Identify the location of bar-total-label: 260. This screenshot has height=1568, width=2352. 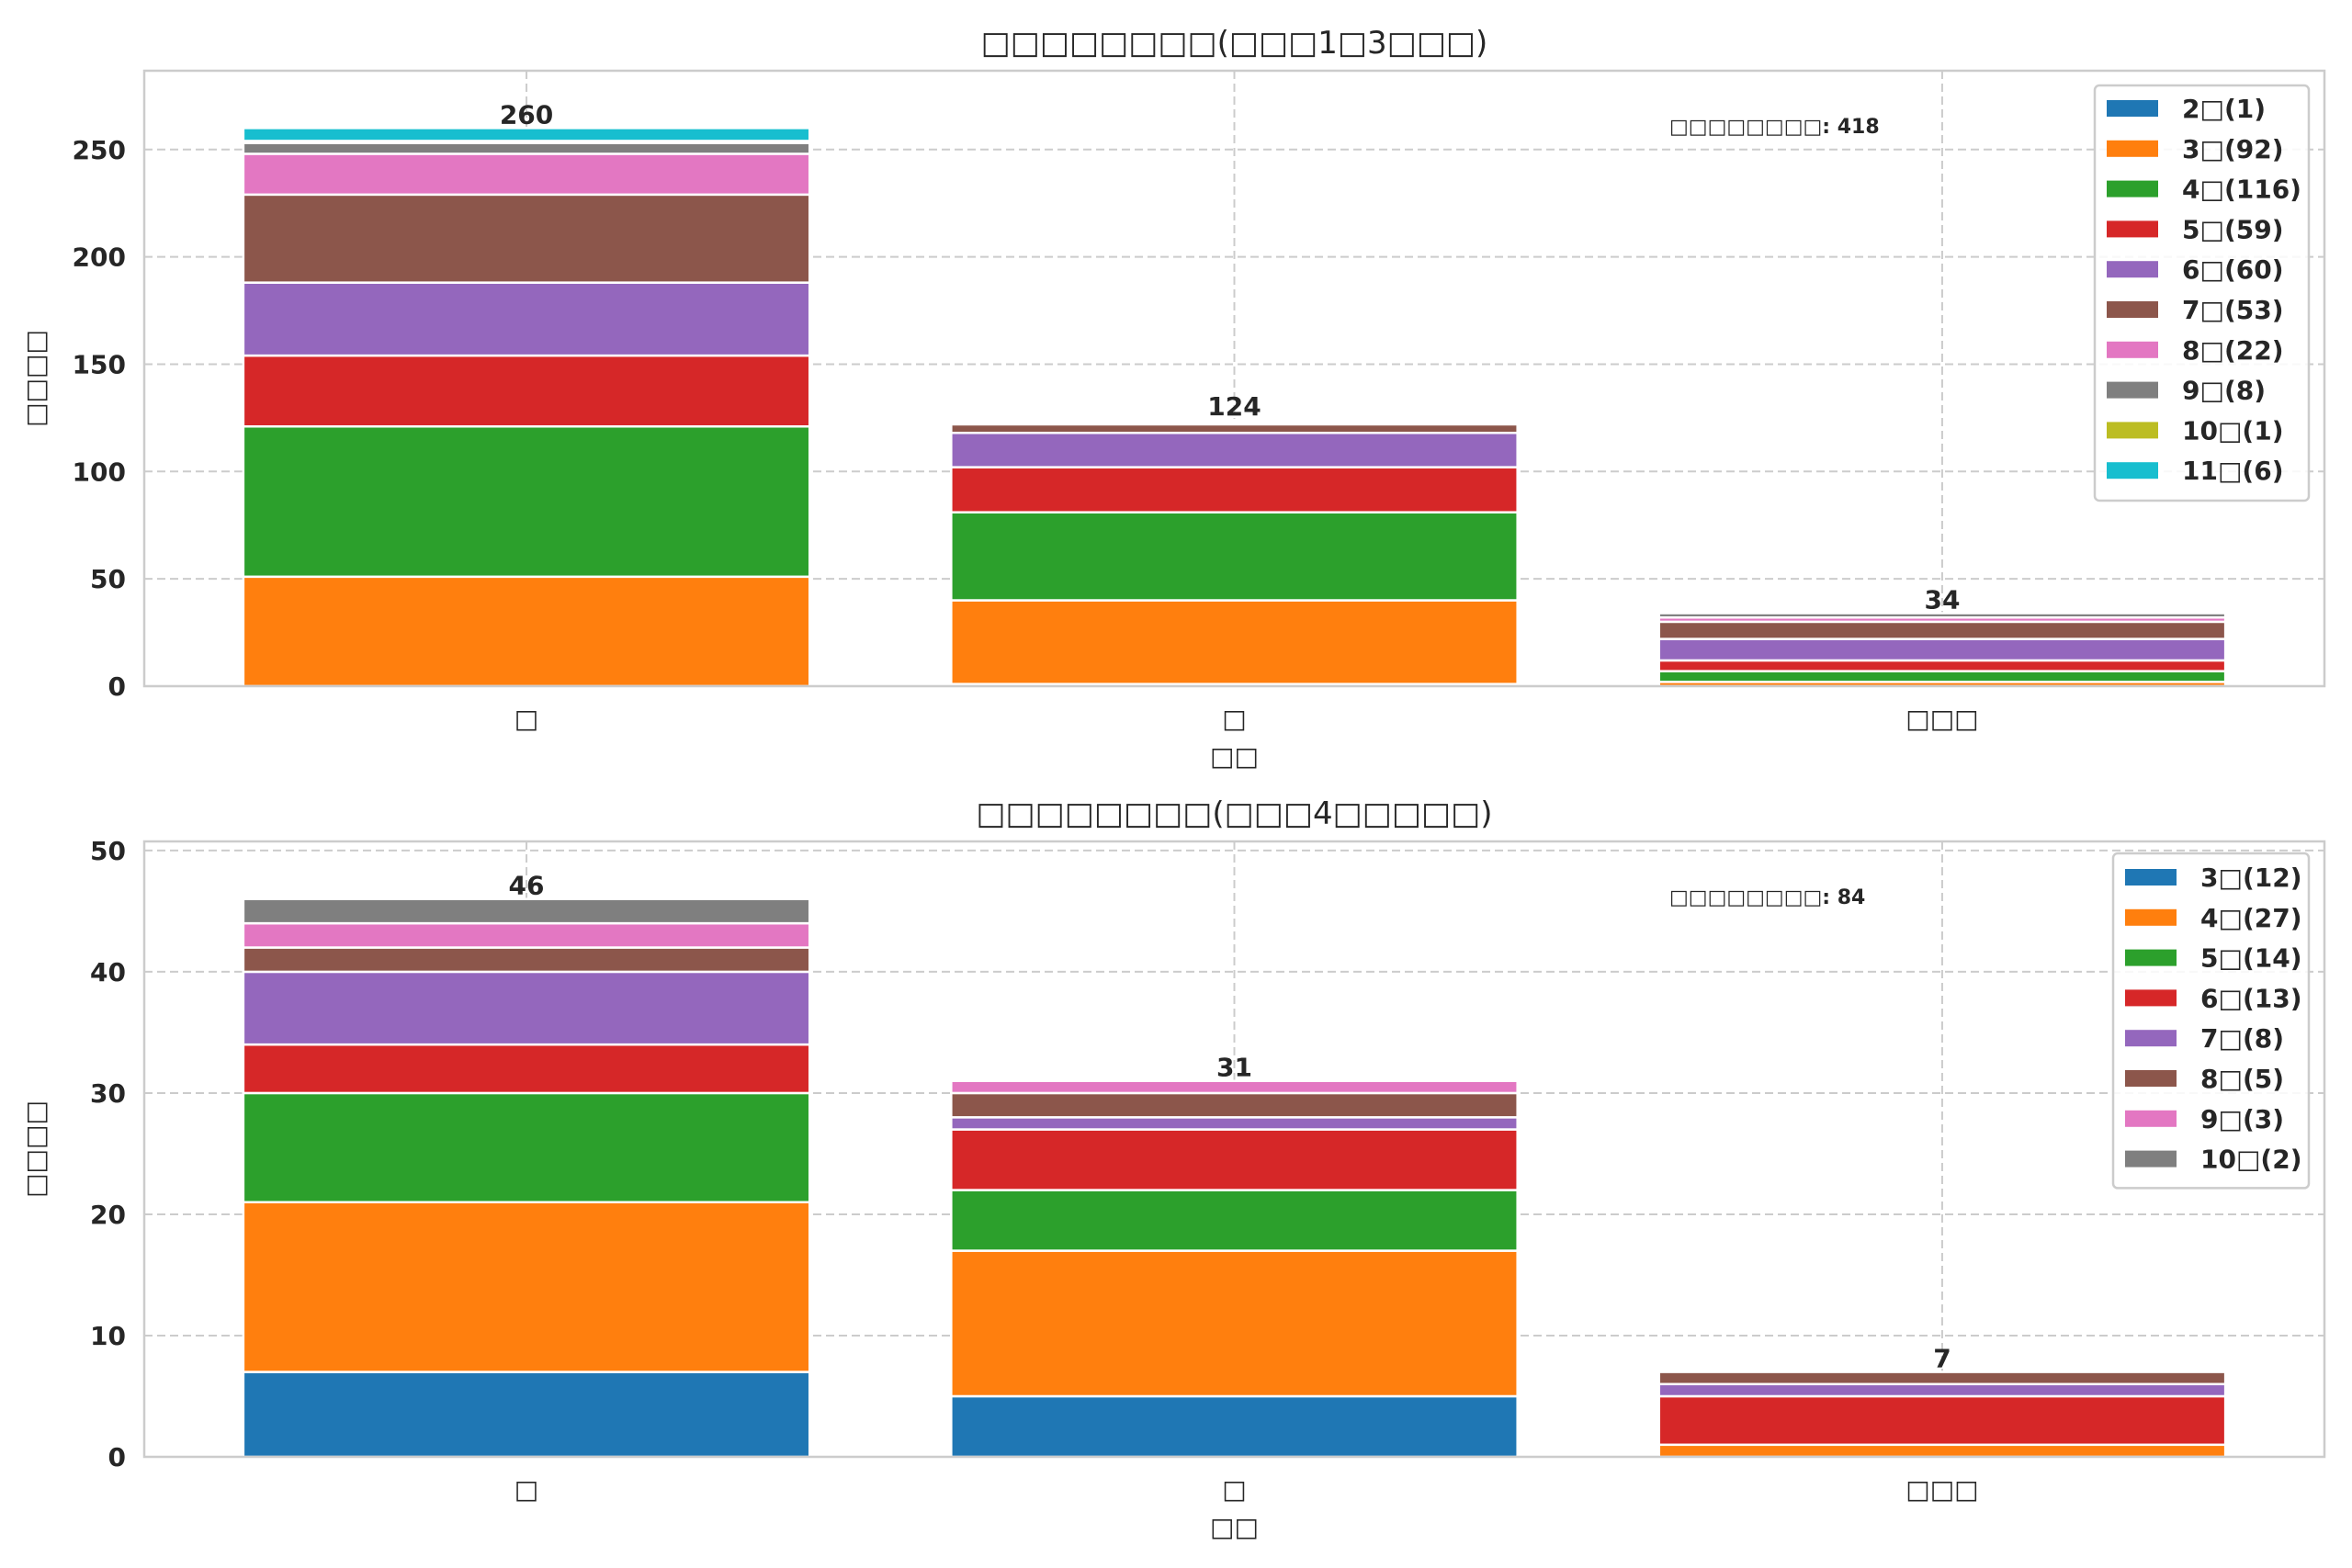
(527, 115).